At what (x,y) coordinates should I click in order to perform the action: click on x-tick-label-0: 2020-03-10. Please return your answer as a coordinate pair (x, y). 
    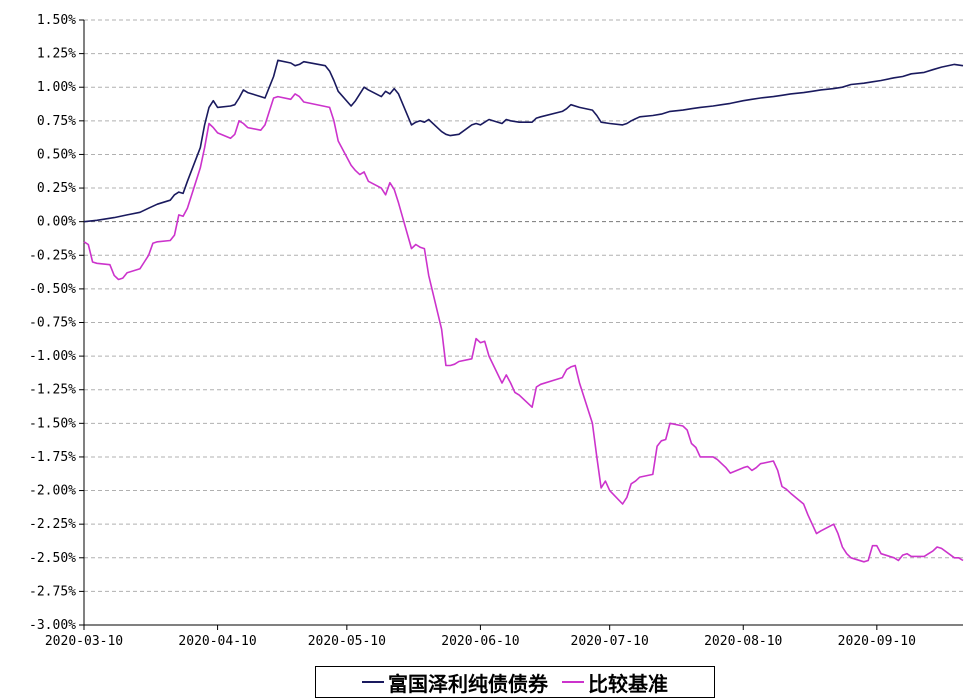
    Looking at the image, I should click on (84, 641).